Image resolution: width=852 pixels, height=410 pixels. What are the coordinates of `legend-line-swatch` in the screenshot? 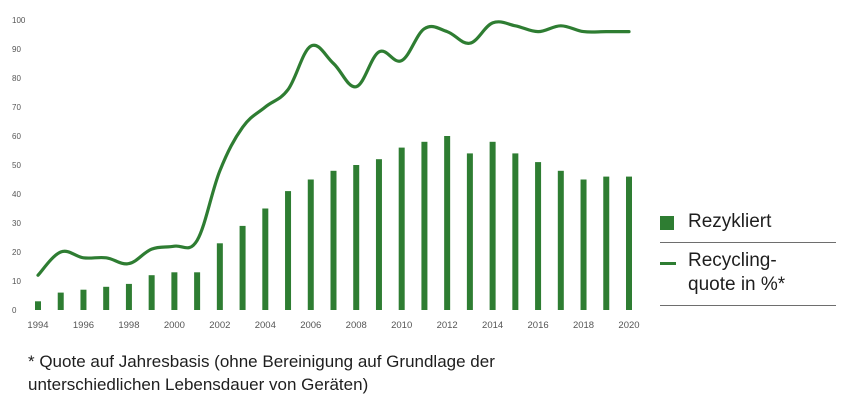 It's located at (668, 263).